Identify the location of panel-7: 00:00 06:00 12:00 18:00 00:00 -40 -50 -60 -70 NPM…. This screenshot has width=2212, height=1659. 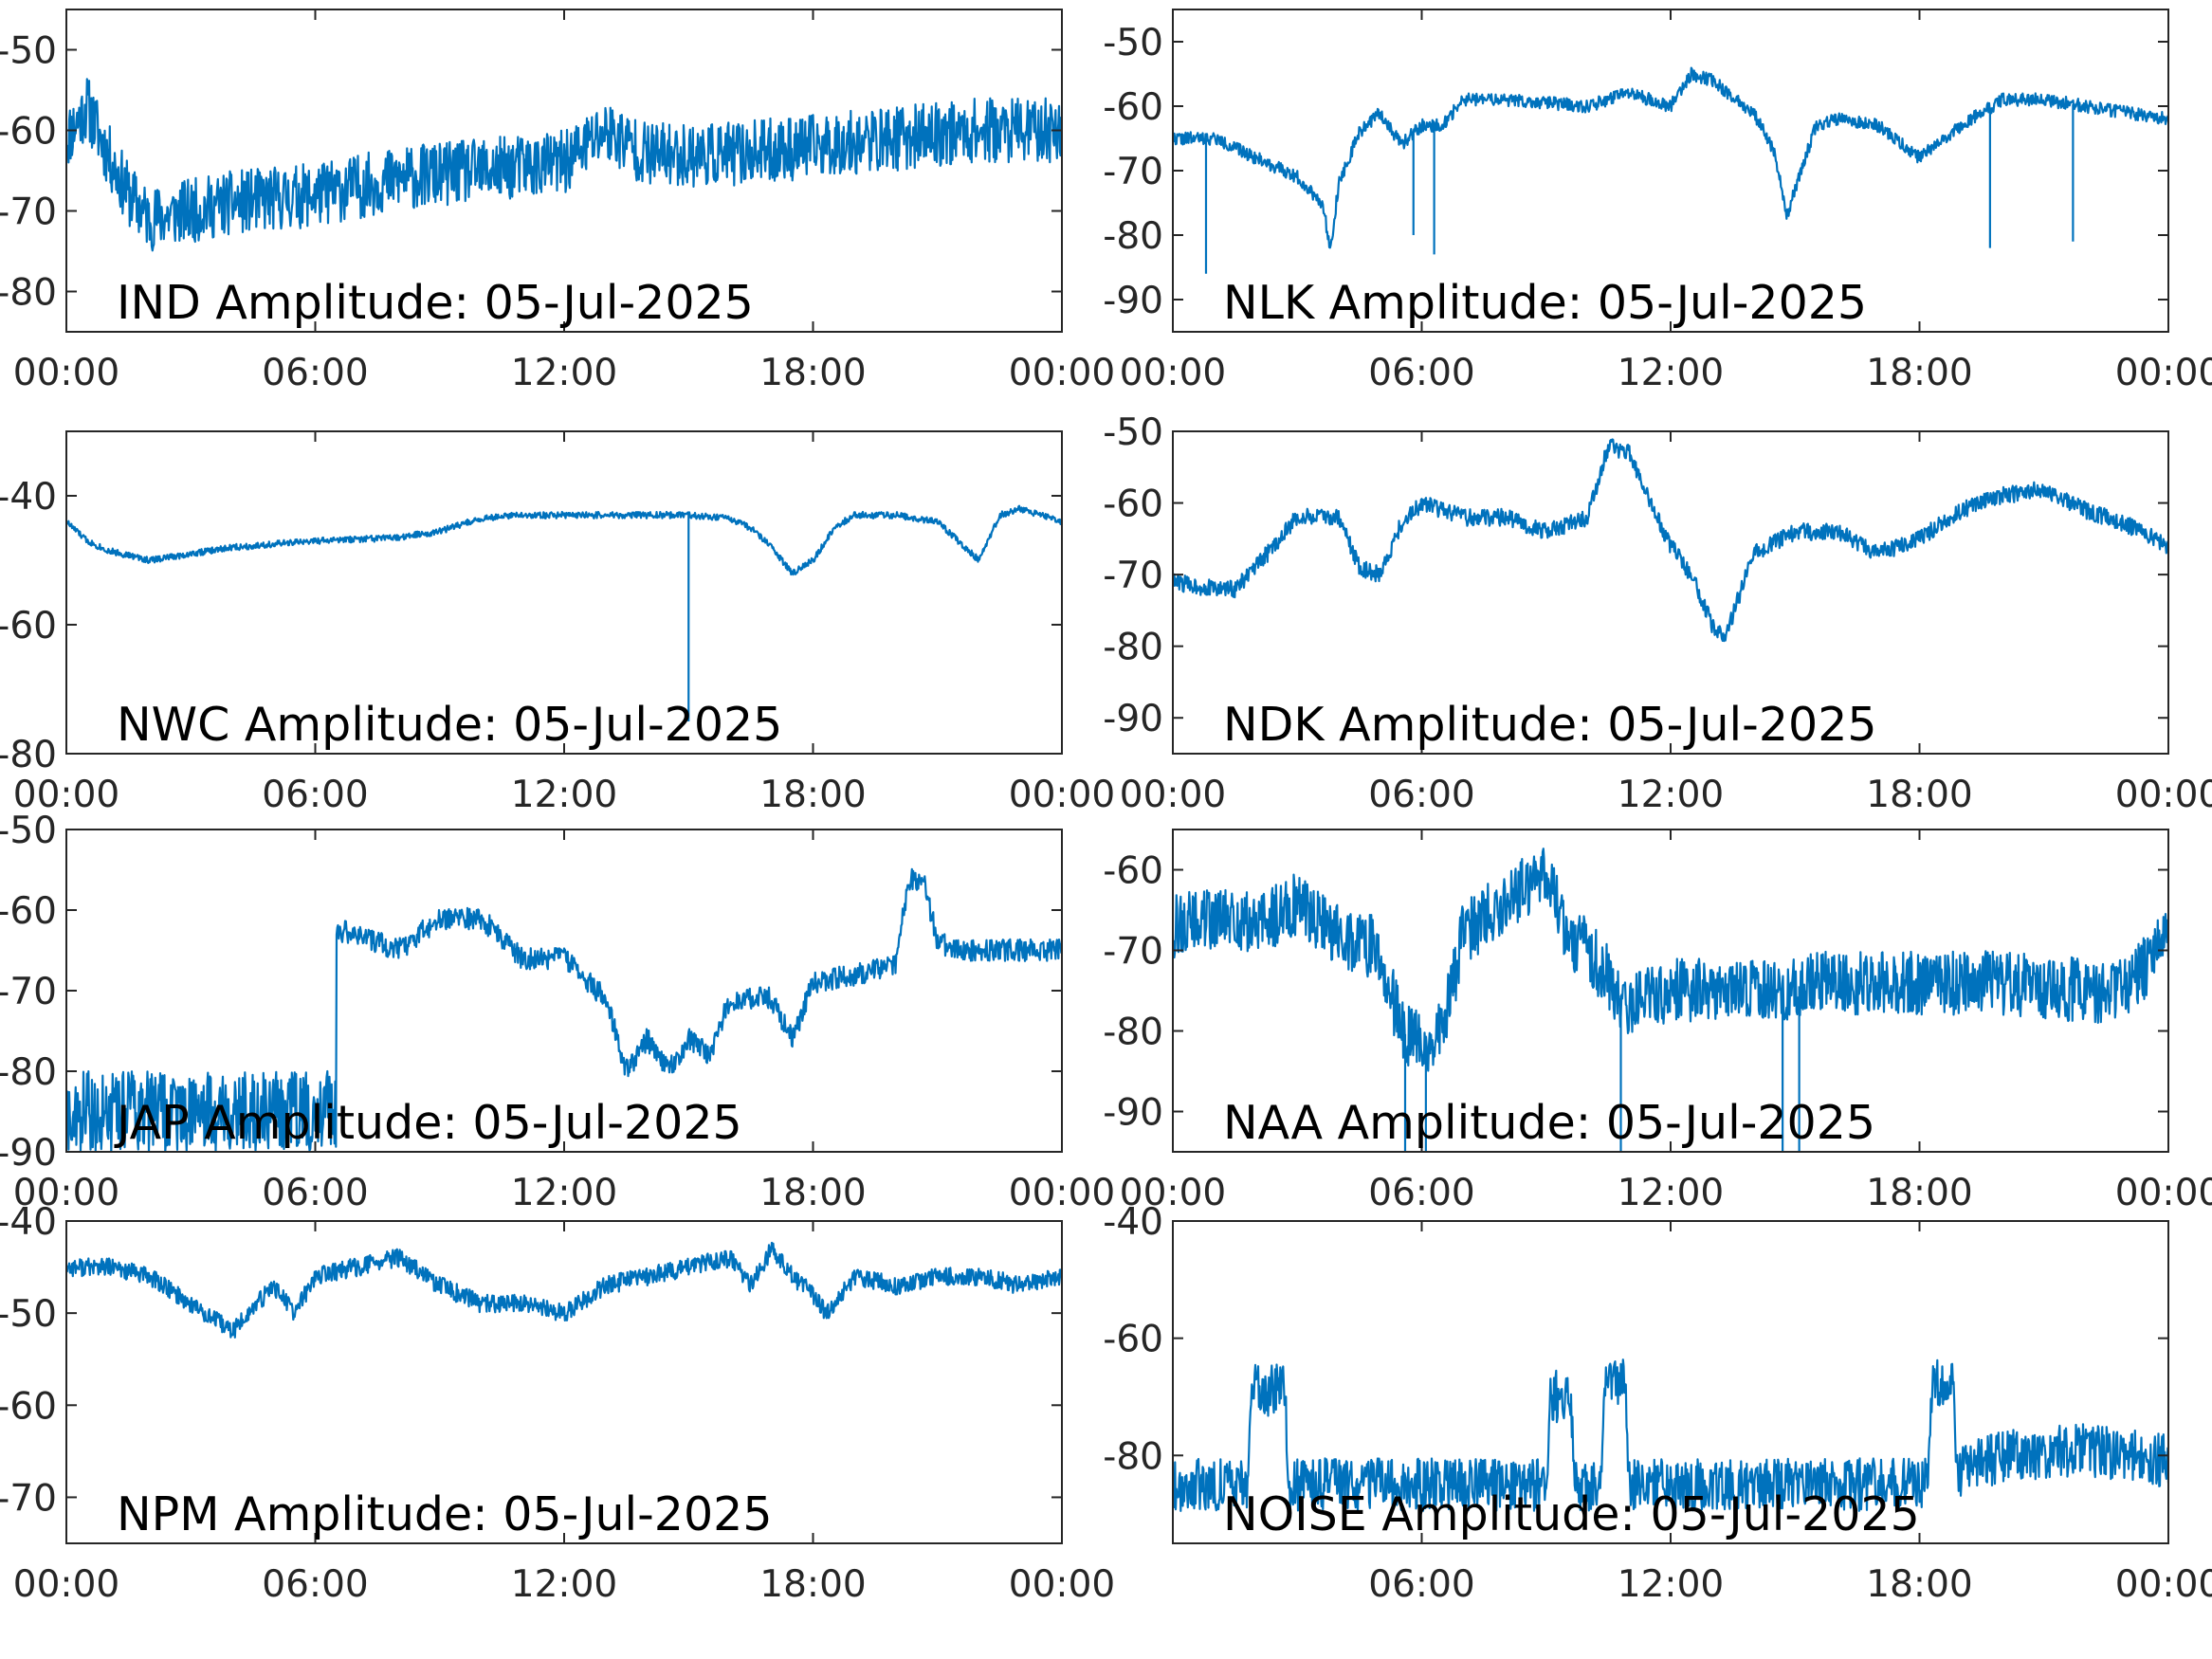
(557, 1403).